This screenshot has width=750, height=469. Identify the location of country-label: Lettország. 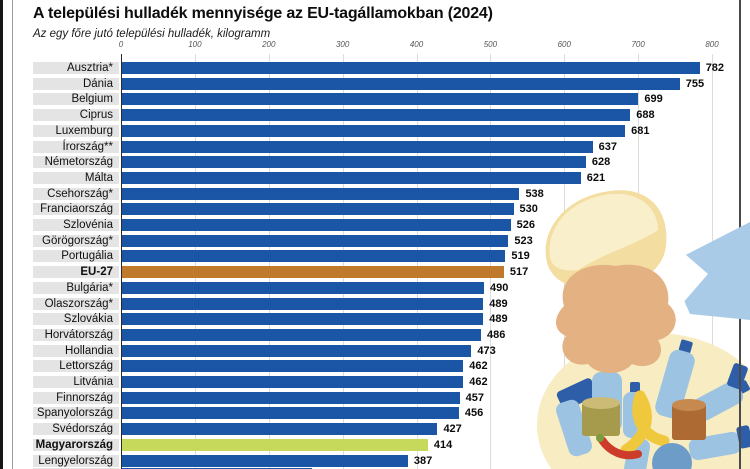
(86, 366).